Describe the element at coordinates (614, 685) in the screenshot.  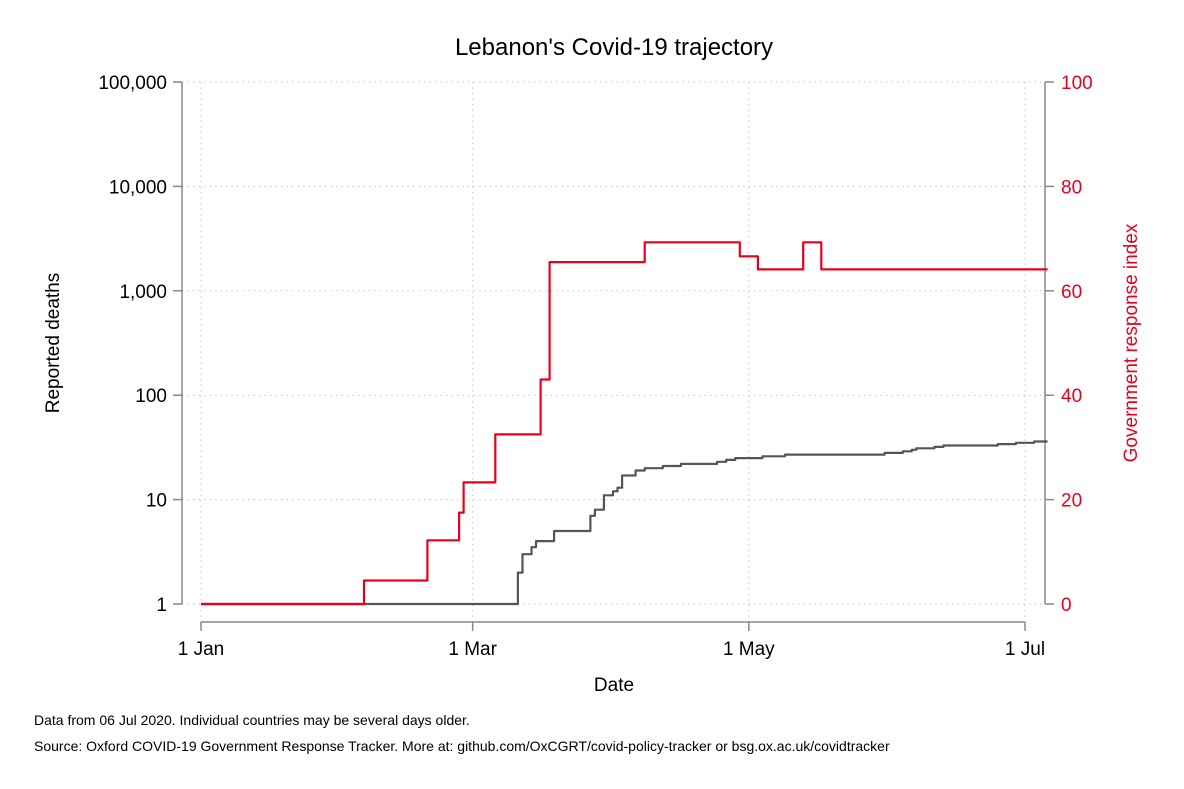
I see `x-axis-title: Date` at that location.